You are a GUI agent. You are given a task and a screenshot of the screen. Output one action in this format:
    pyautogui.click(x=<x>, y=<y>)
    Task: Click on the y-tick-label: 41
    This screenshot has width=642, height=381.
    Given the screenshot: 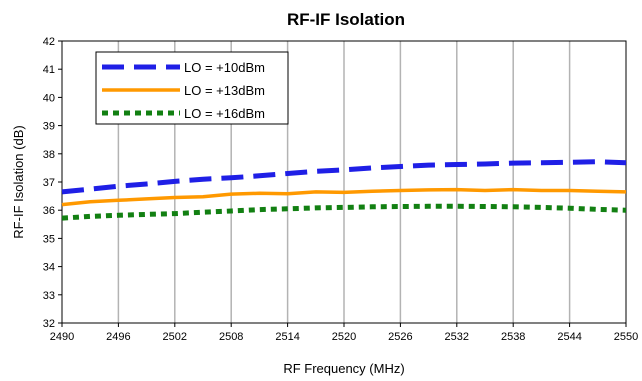 What is the action you would take?
    pyautogui.click(x=49, y=70)
    